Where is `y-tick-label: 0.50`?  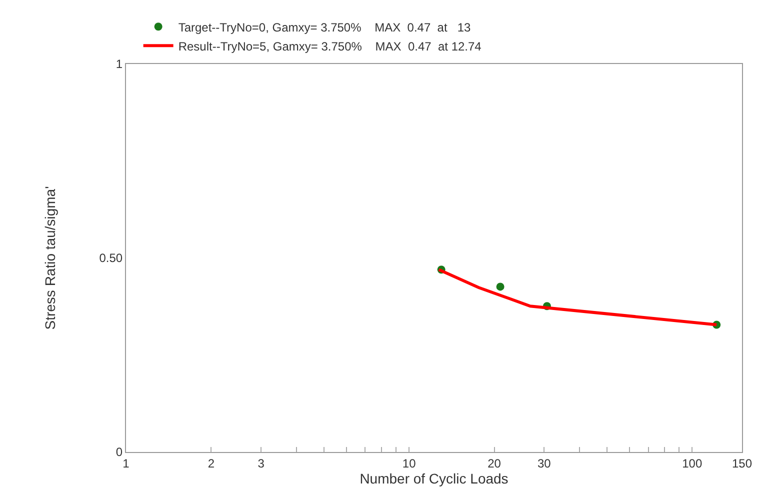
y-tick-label: 0.50 is located at coordinates (111, 258).